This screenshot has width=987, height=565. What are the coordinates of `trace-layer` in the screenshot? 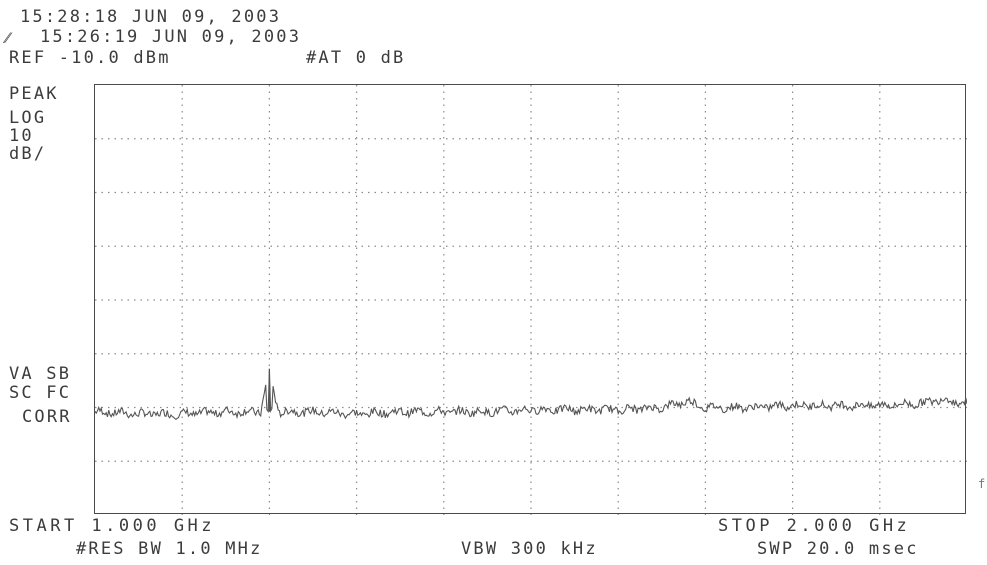 It's located at (531, 394).